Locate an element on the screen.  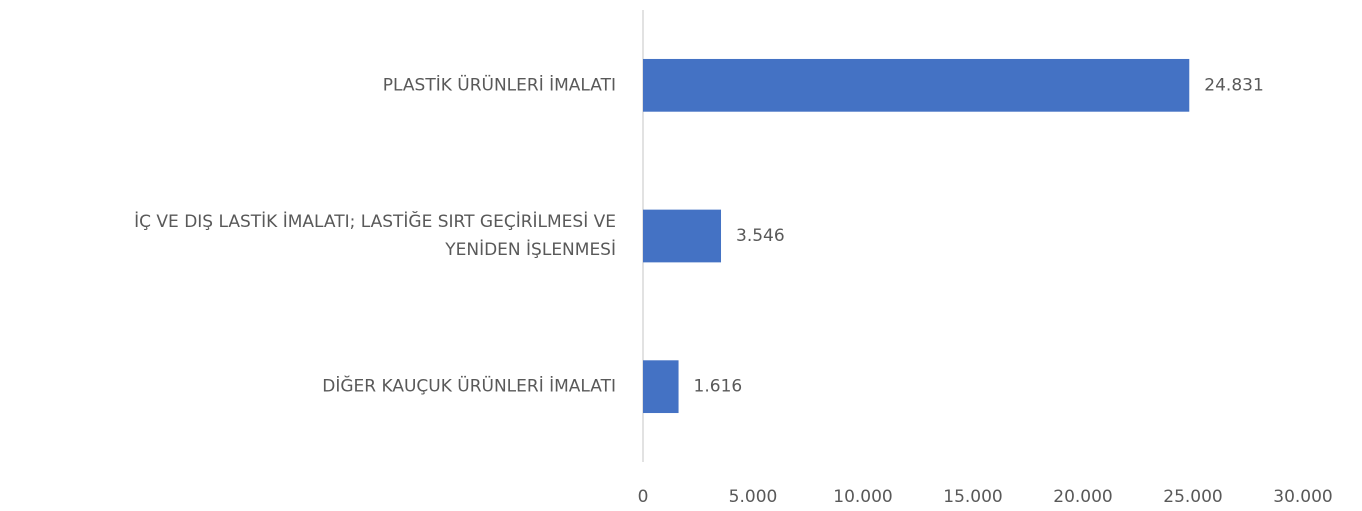
x-tick-label: 20.000 is located at coordinates (1082, 497).